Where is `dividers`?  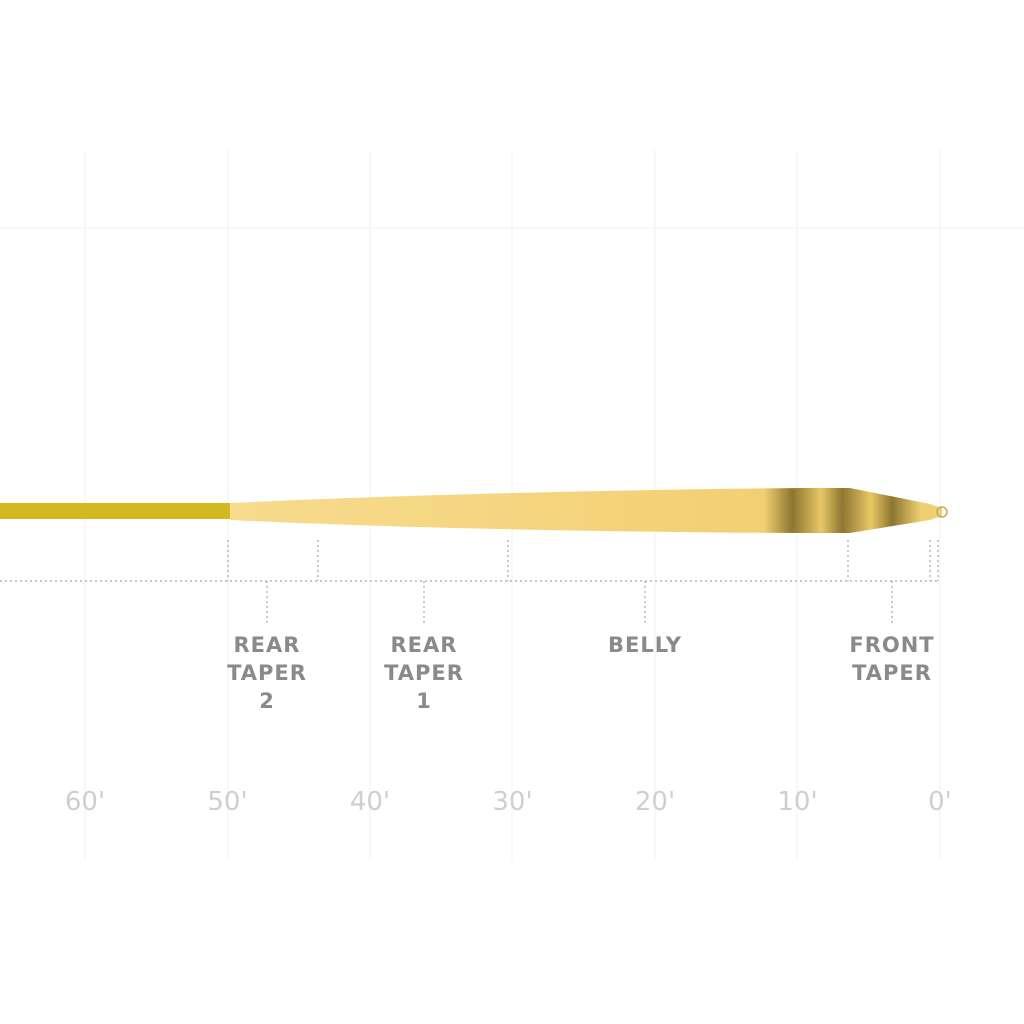
dividers is located at coordinates (470, 582).